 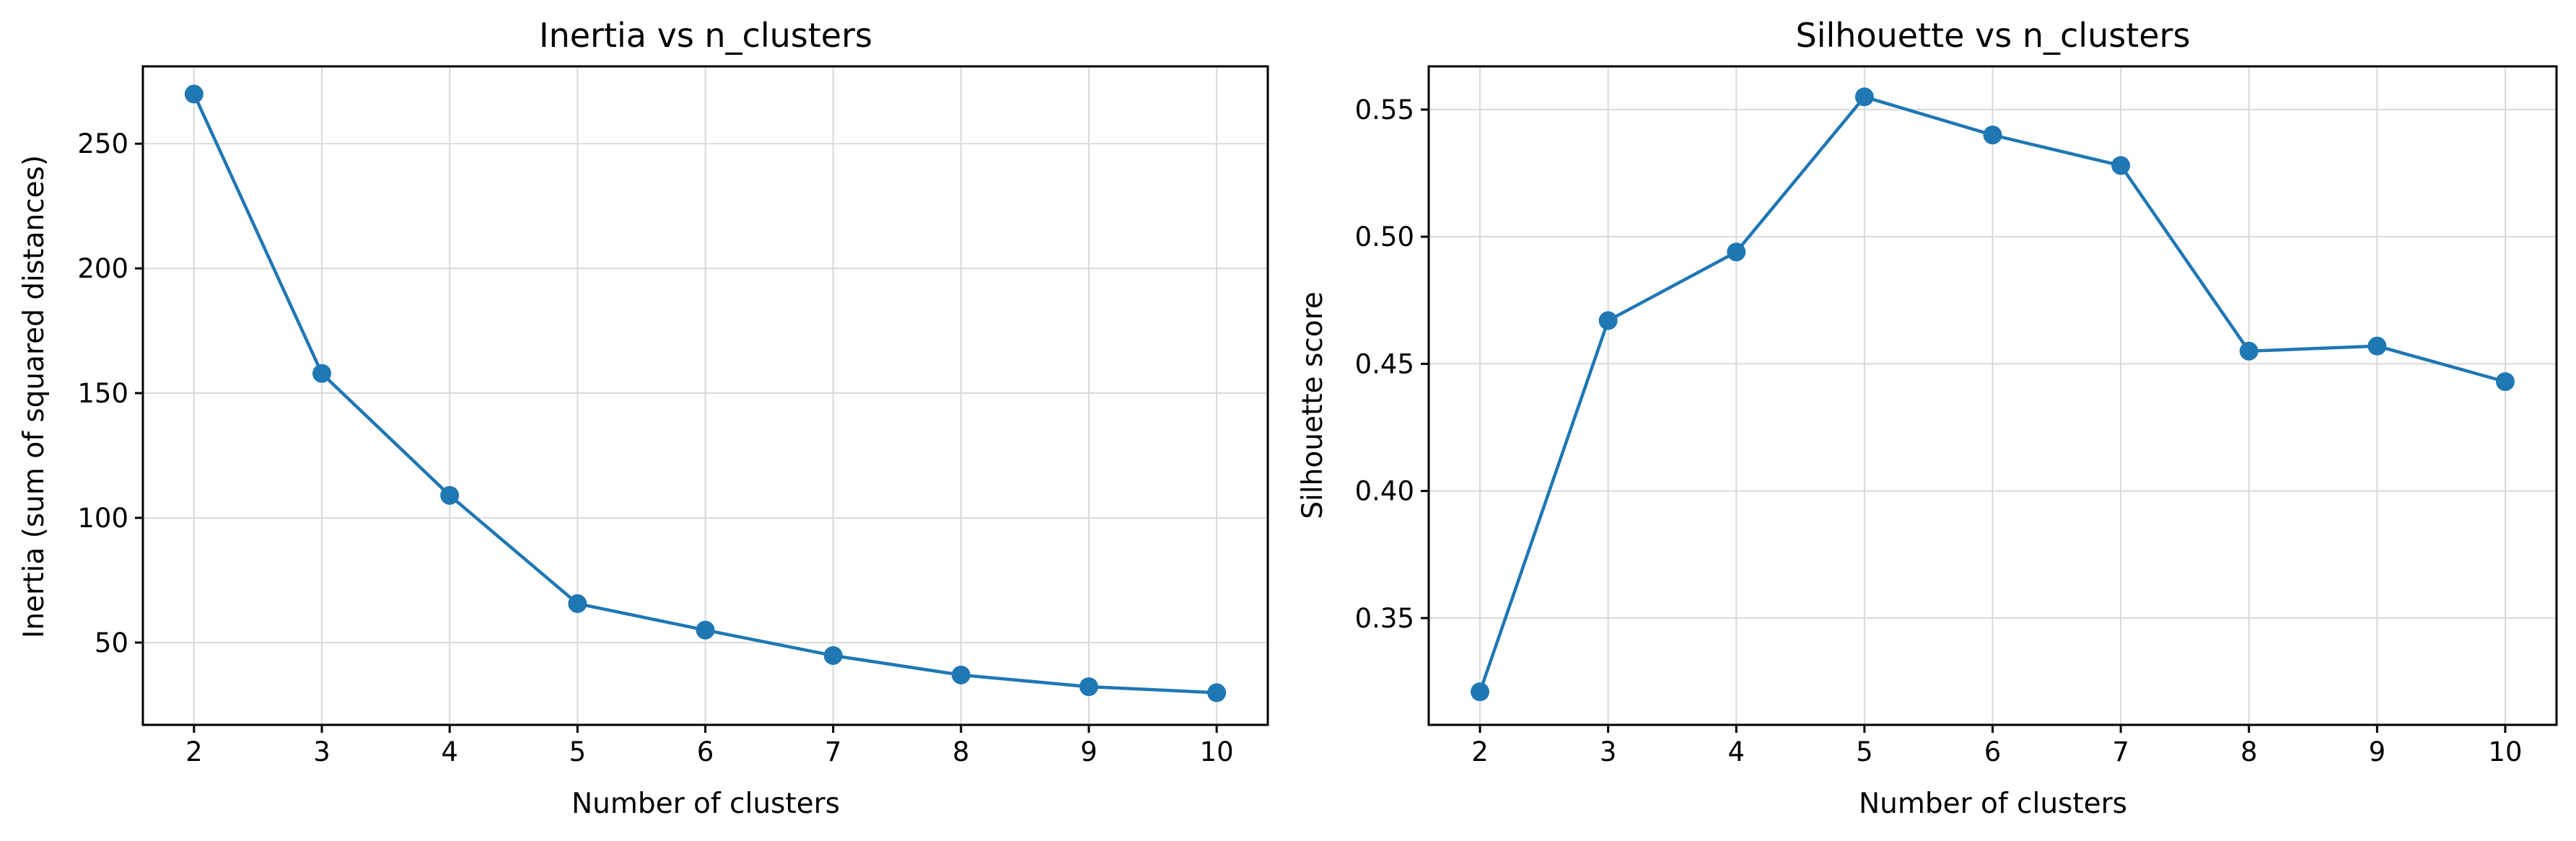 What do you see at coordinates (1384, 236) in the screenshot?
I see `y-tick-label: 0.50` at bounding box center [1384, 236].